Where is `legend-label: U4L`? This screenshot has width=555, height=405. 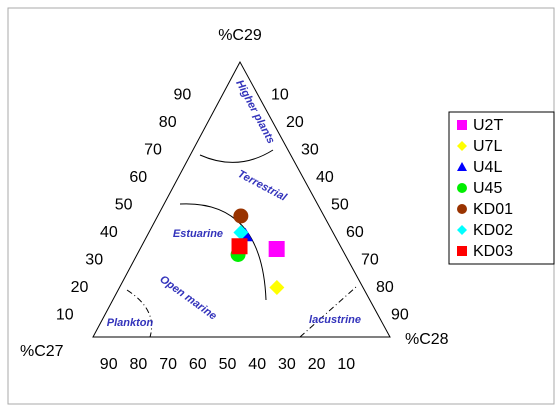 legend-label: U4L is located at coordinates (487, 167).